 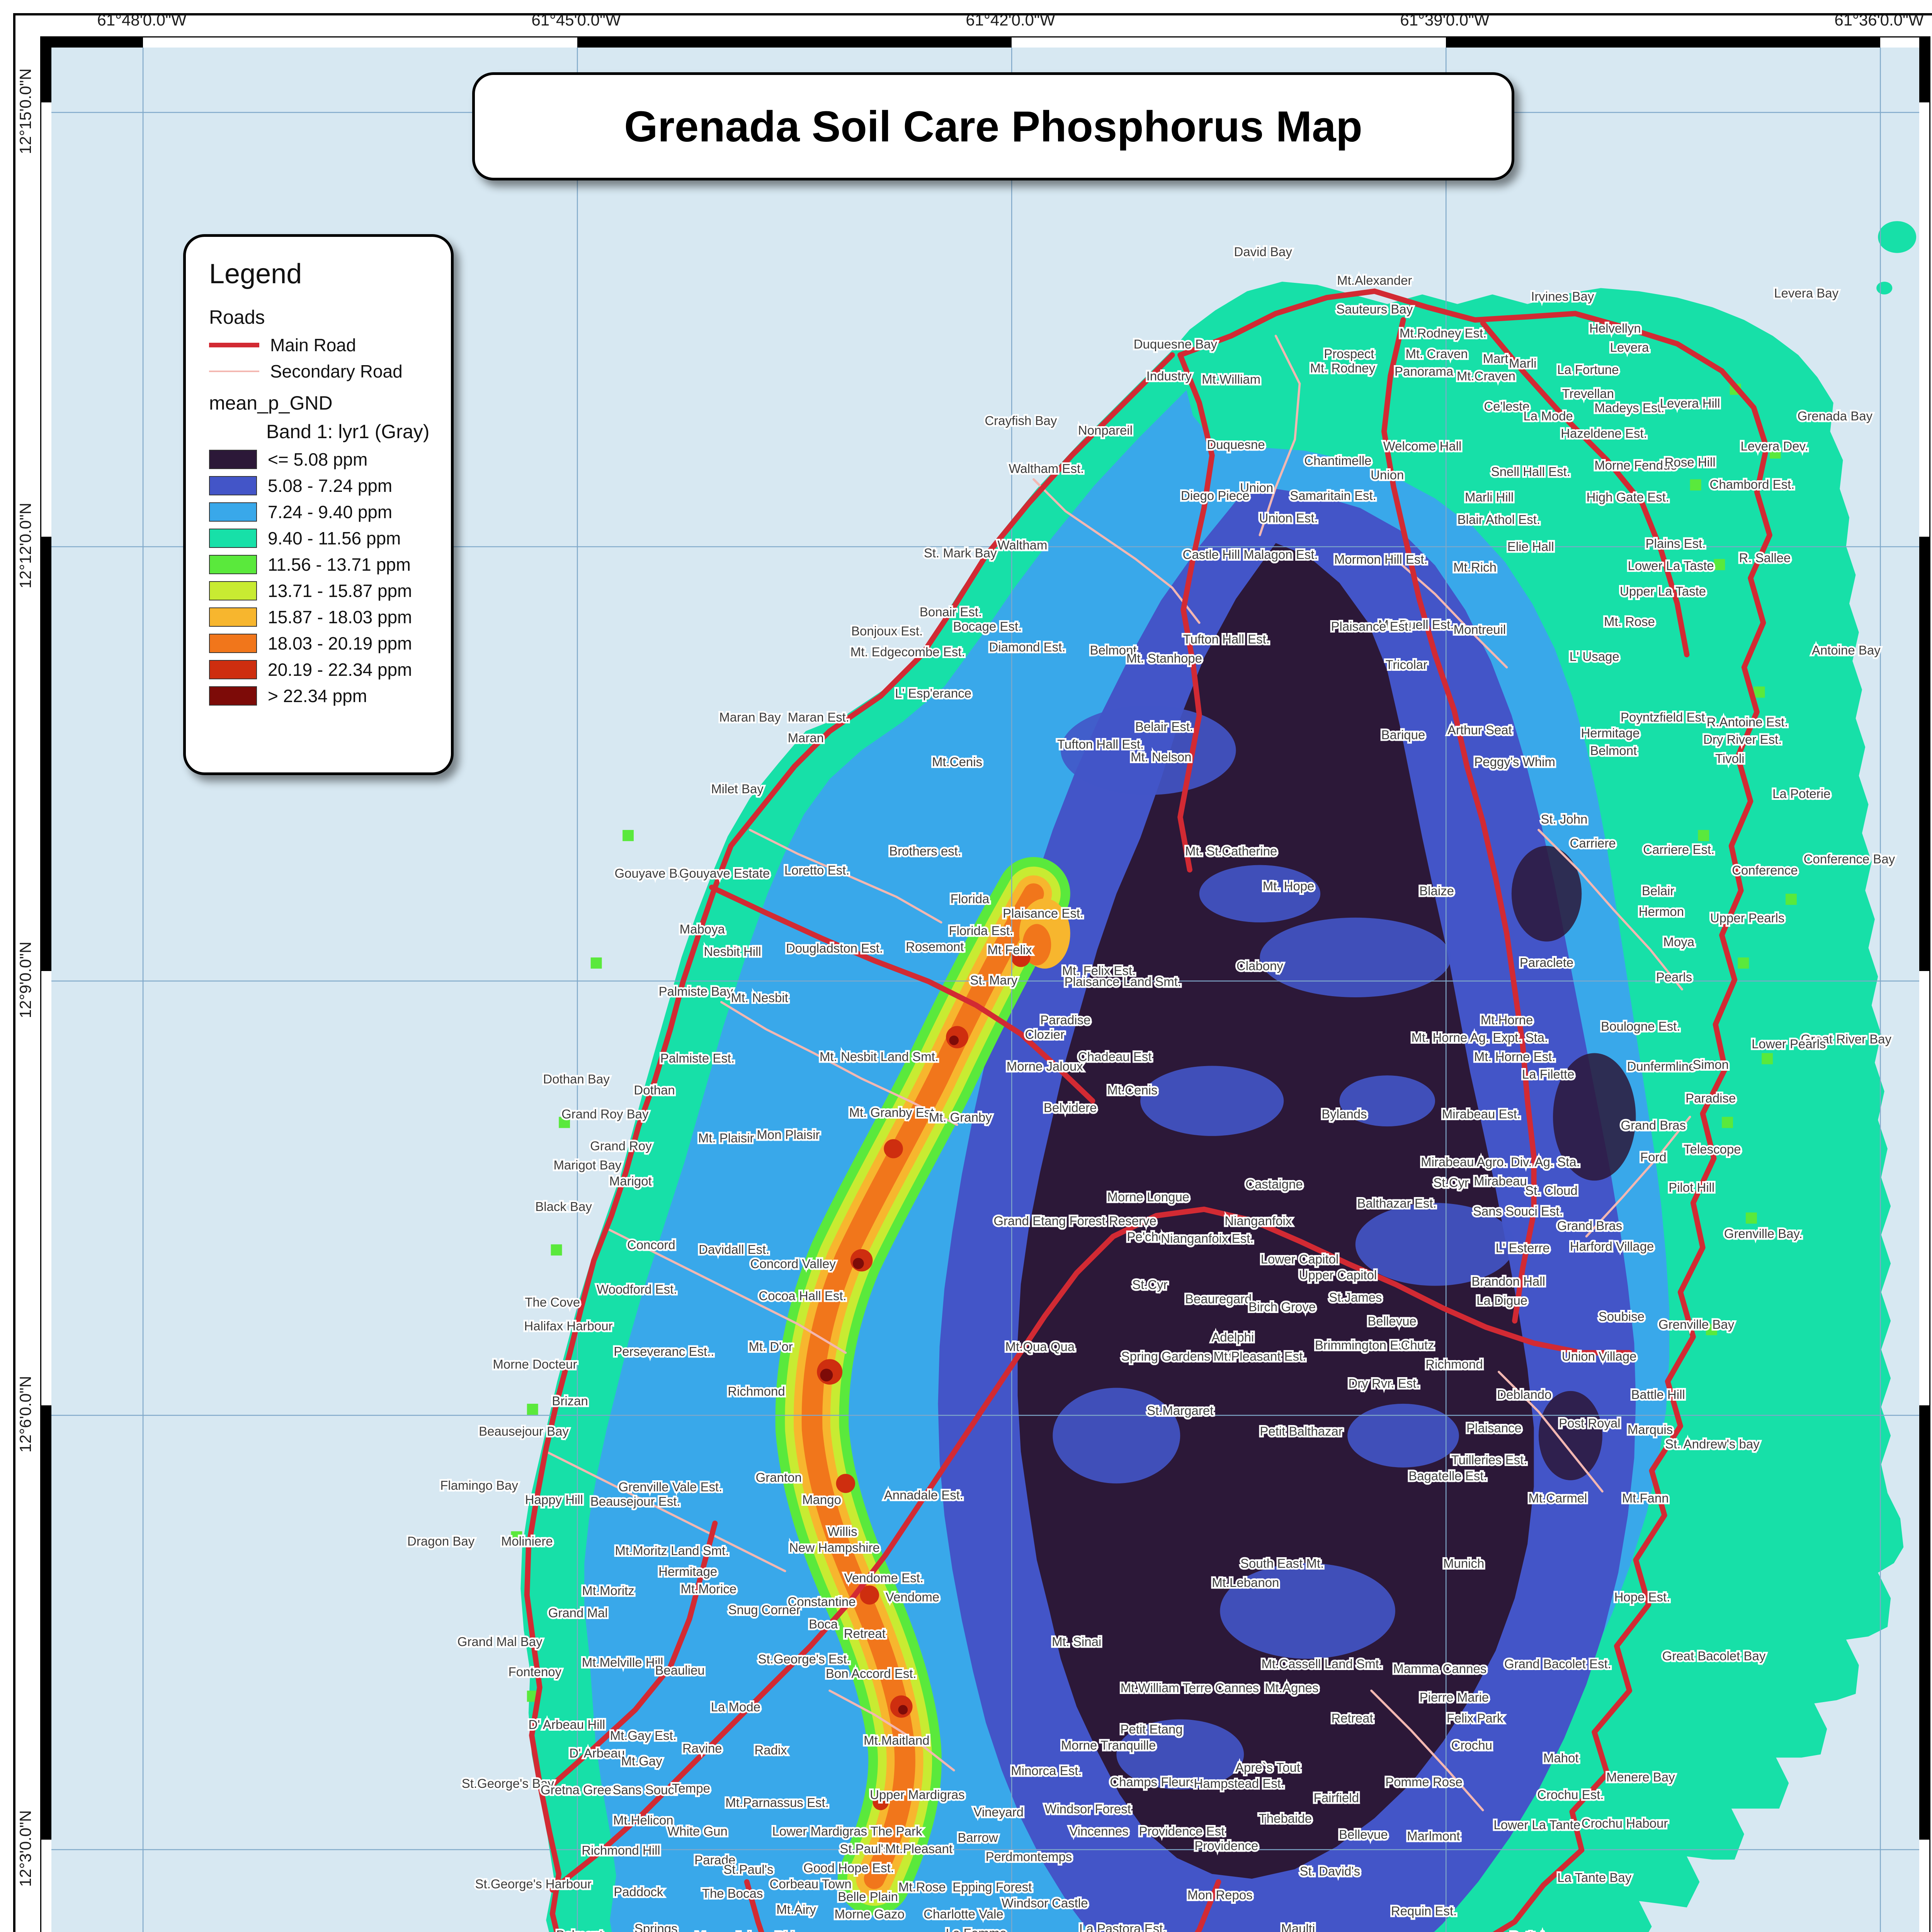 I want to click on map-label: Lower La Taste, so click(x=1671, y=566).